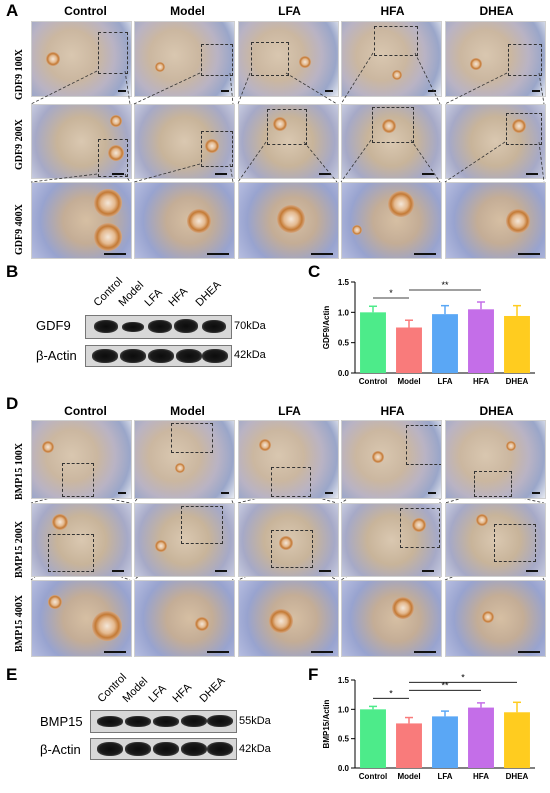 The height and width of the screenshot is (793, 550). Describe the element at coordinates (288, 220) in the screenshot. I see `micrograph-a-lfa-400x` at that location.